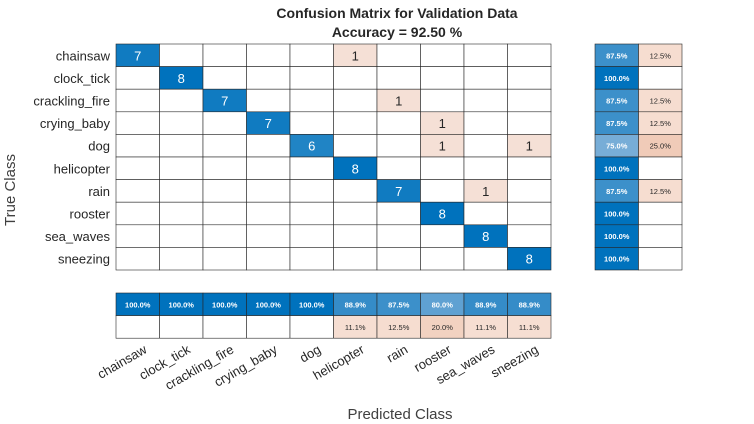  I want to click on col-summary-correct-label: 87.5%, so click(399, 304).